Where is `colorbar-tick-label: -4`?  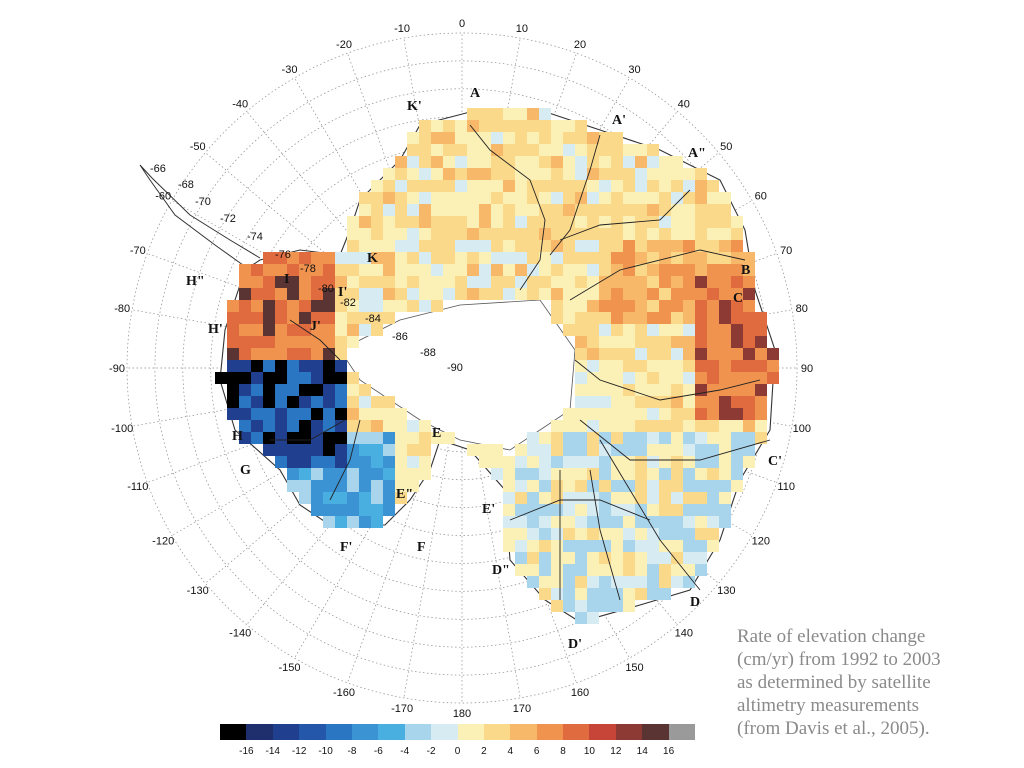 colorbar-tick-label: -4 is located at coordinates (405, 751).